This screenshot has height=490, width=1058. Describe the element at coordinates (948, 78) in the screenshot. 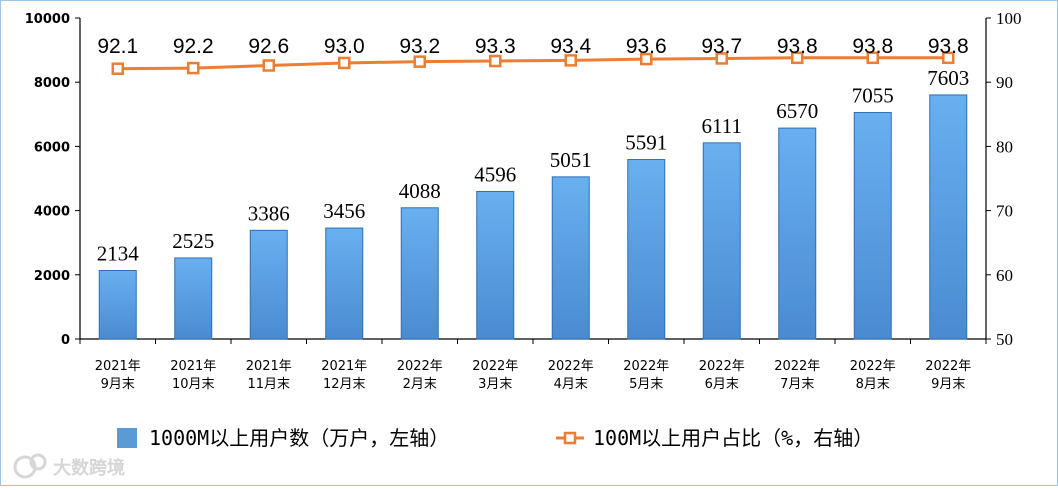

I see `bar-value-label: 7603` at that location.